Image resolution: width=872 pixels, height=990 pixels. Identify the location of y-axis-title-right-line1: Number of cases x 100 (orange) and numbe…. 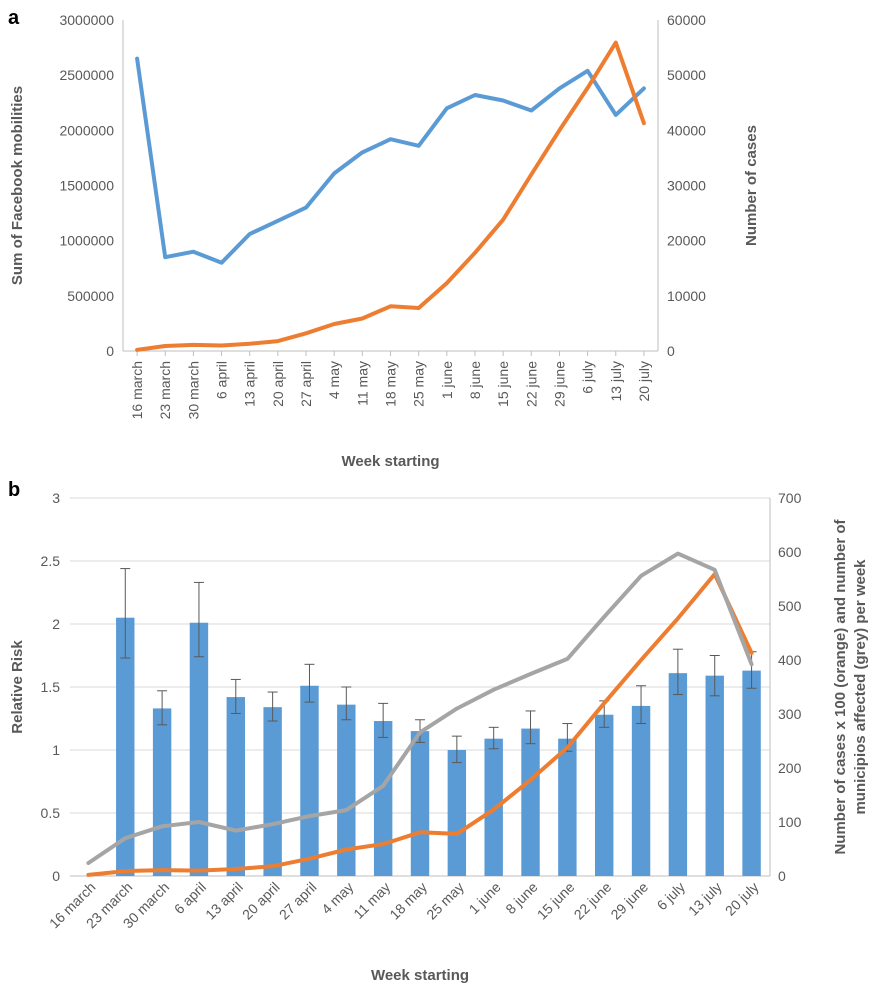
(840, 686).